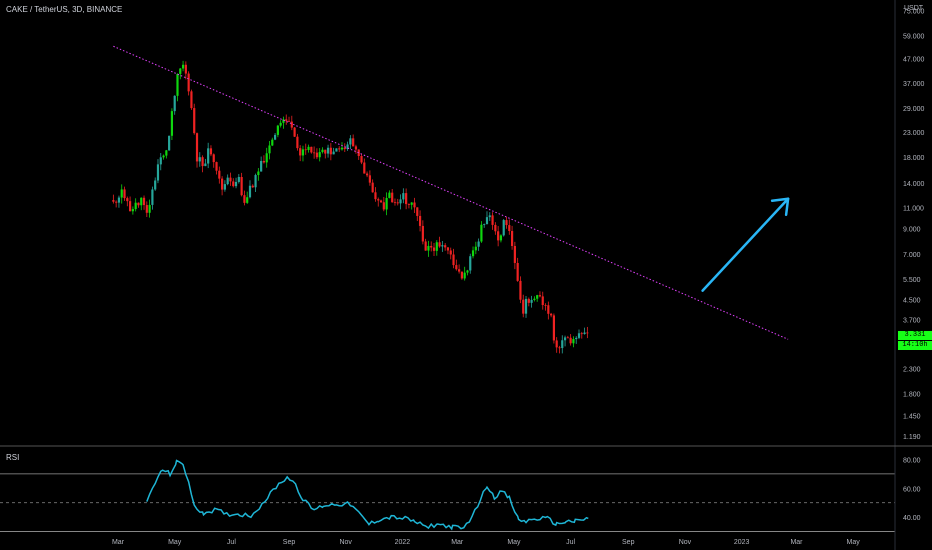 This screenshot has height=550, width=932. What do you see at coordinates (914, 109) in the screenshot?
I see `price-tick-label: 29.000` at bounding box center [914, 109].